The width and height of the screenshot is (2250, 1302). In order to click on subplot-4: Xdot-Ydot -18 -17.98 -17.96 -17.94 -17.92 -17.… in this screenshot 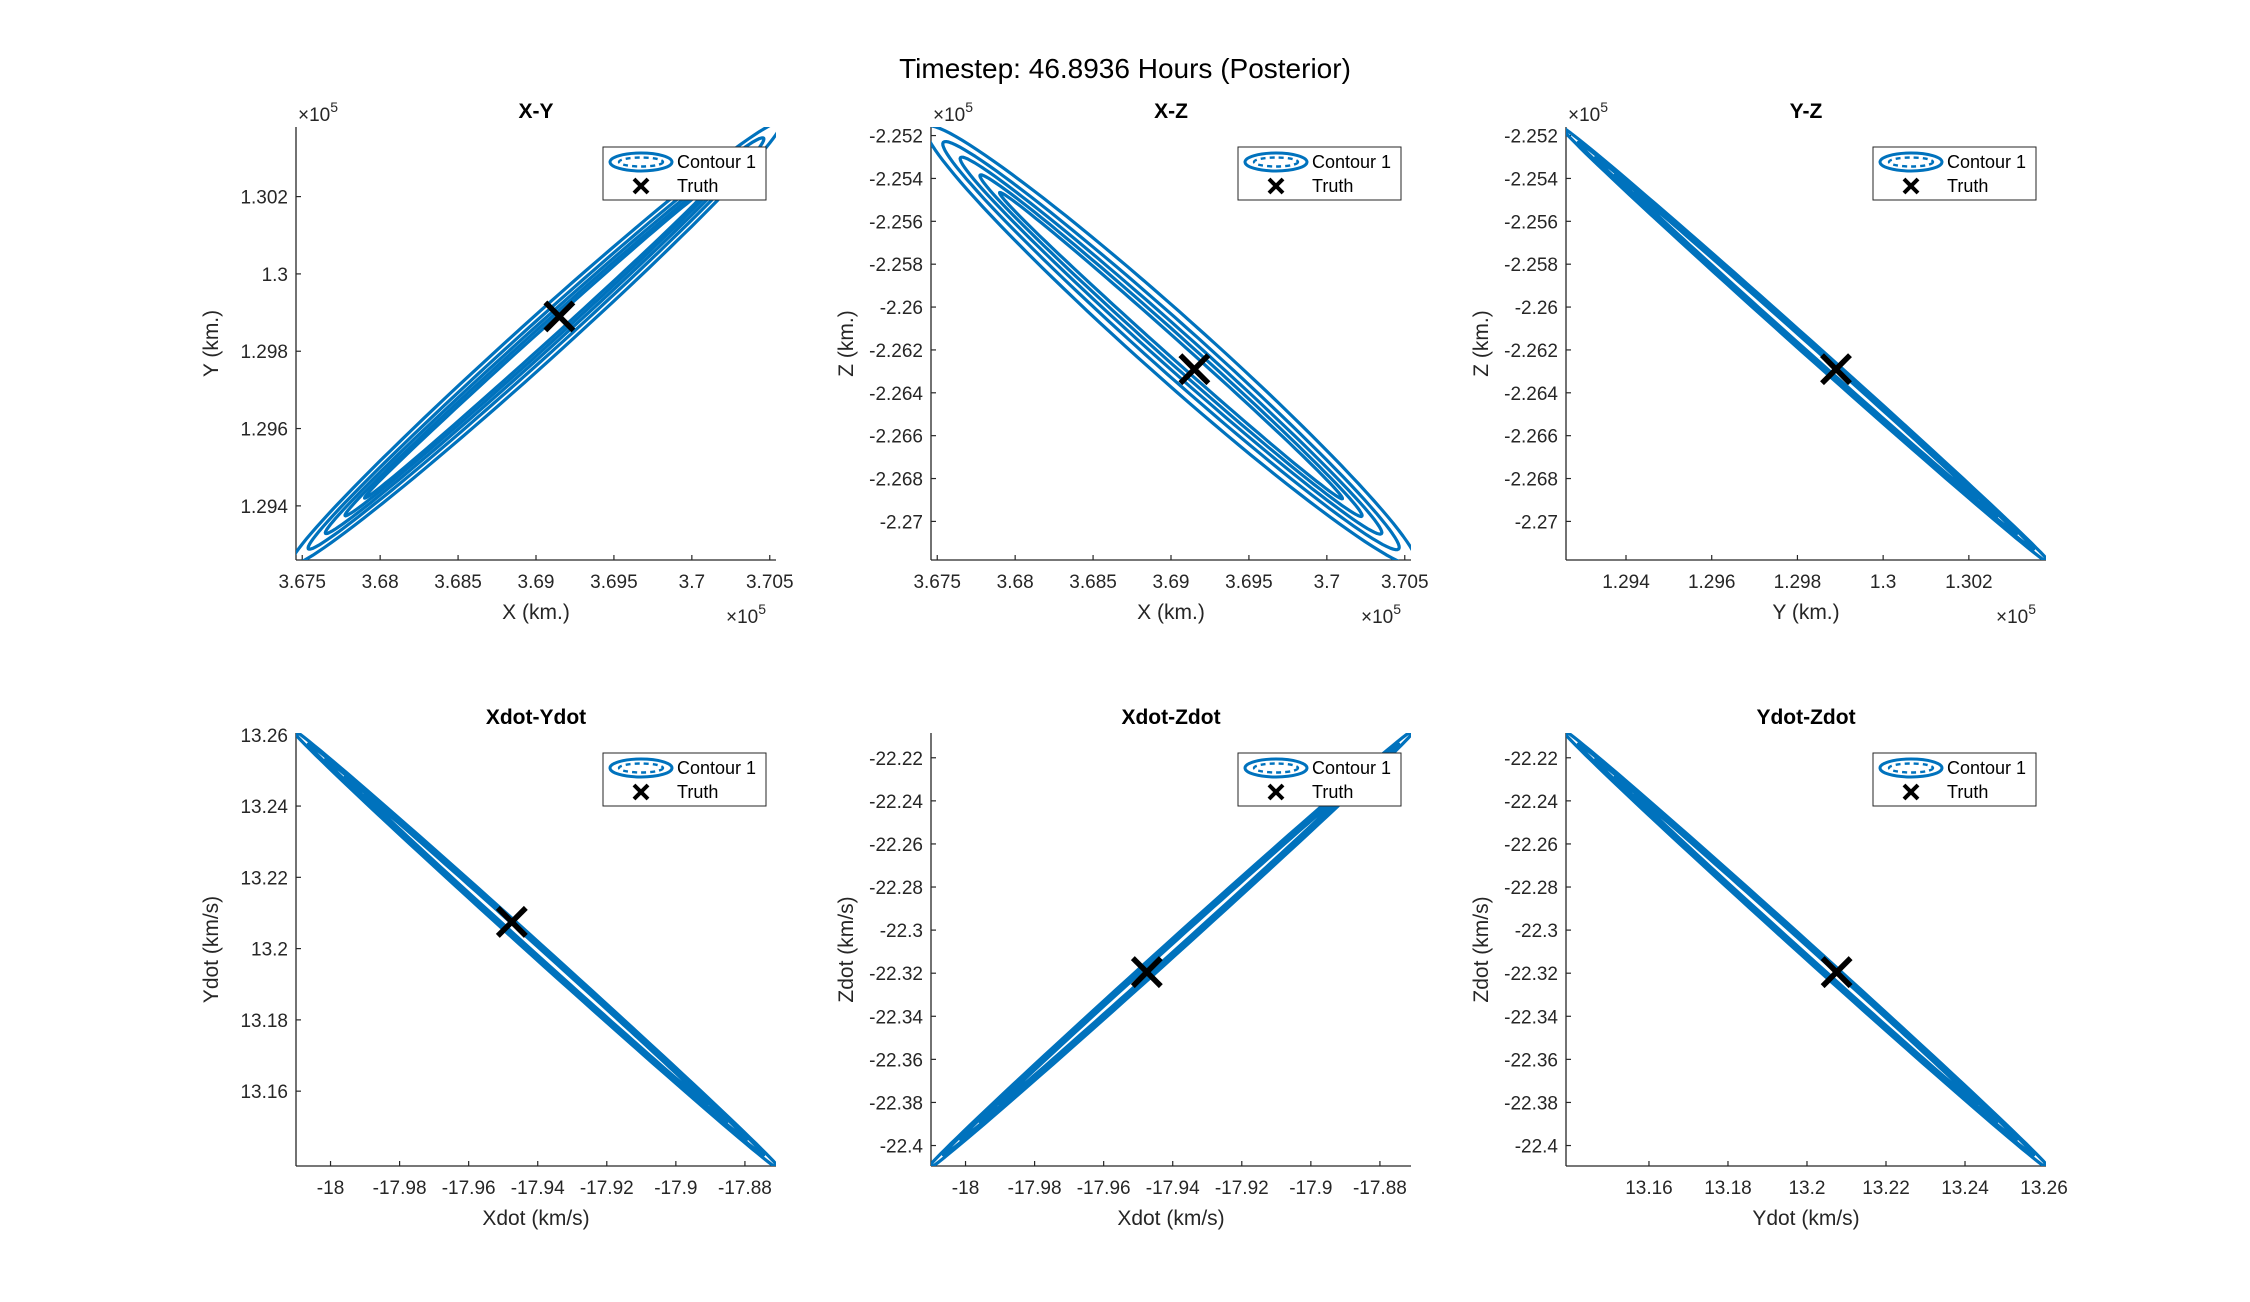, I will do `click(488, 968)`.